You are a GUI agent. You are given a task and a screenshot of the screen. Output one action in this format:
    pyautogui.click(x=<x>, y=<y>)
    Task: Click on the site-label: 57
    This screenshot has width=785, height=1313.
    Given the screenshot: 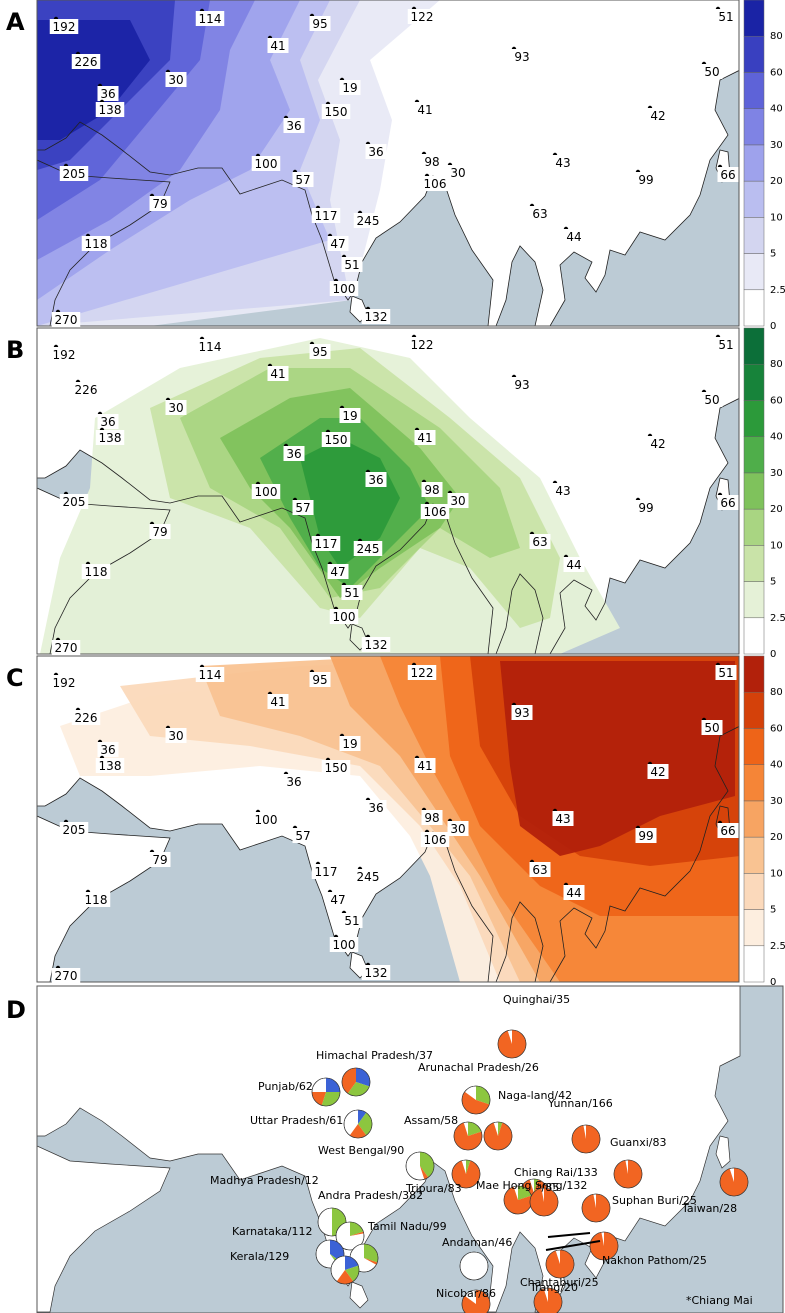 What is the action you would take?
    pyautogui.click(x=303, y=178)
    